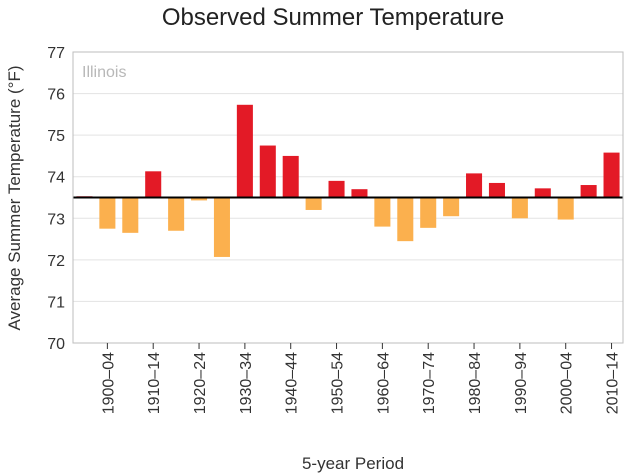 Image resolution: width=624 pixels, height=475 pixels. Describe the element at coordinates (56, 136) in the screenshot. I see `y-tick-label: 75` at that location.